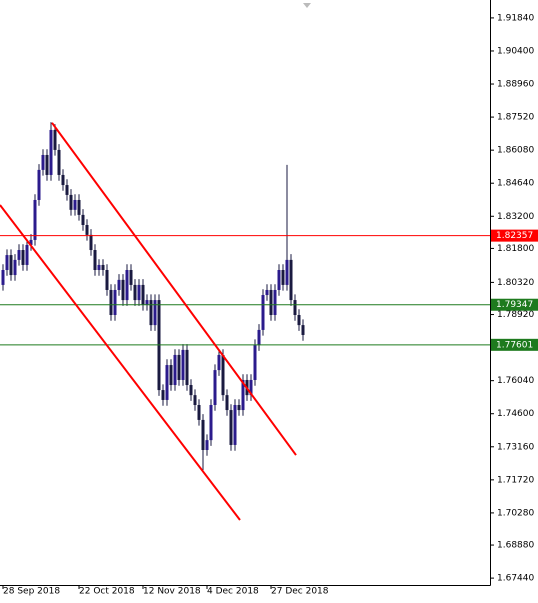  I want to click on level-label: 1.82357, so click(514, 236).